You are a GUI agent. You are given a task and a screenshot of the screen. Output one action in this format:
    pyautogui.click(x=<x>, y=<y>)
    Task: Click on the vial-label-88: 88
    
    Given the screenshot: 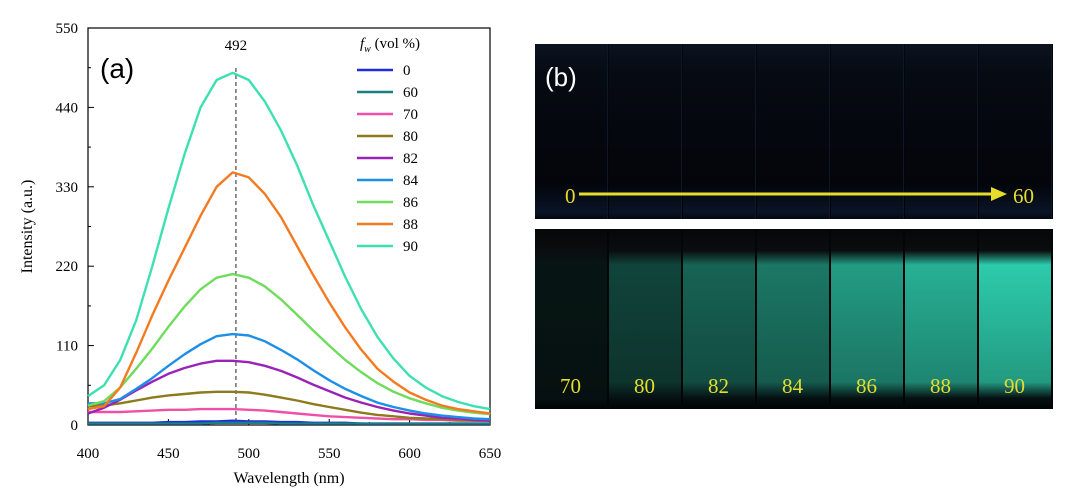 What is the action you would take?
    pyautogui.click(x=940, y=386)
    